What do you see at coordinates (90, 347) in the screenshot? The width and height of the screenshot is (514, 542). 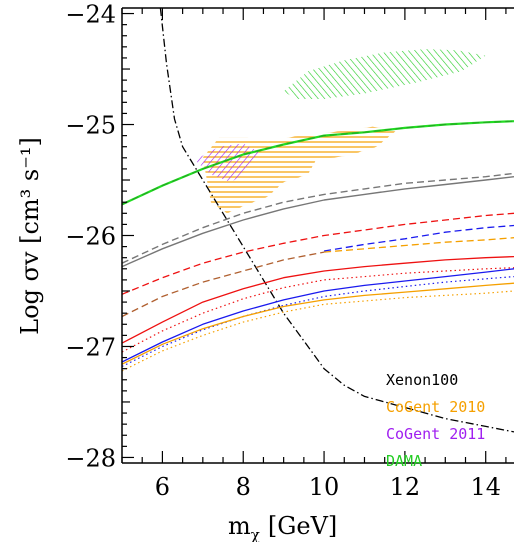 I see `y-tick-label: −27` at bounding box center [90, 347].